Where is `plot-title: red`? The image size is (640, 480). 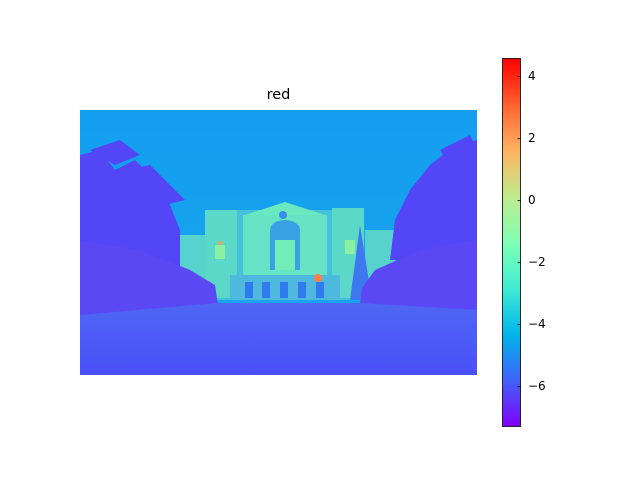
plot-title: red is located at coordinates (278, 95).